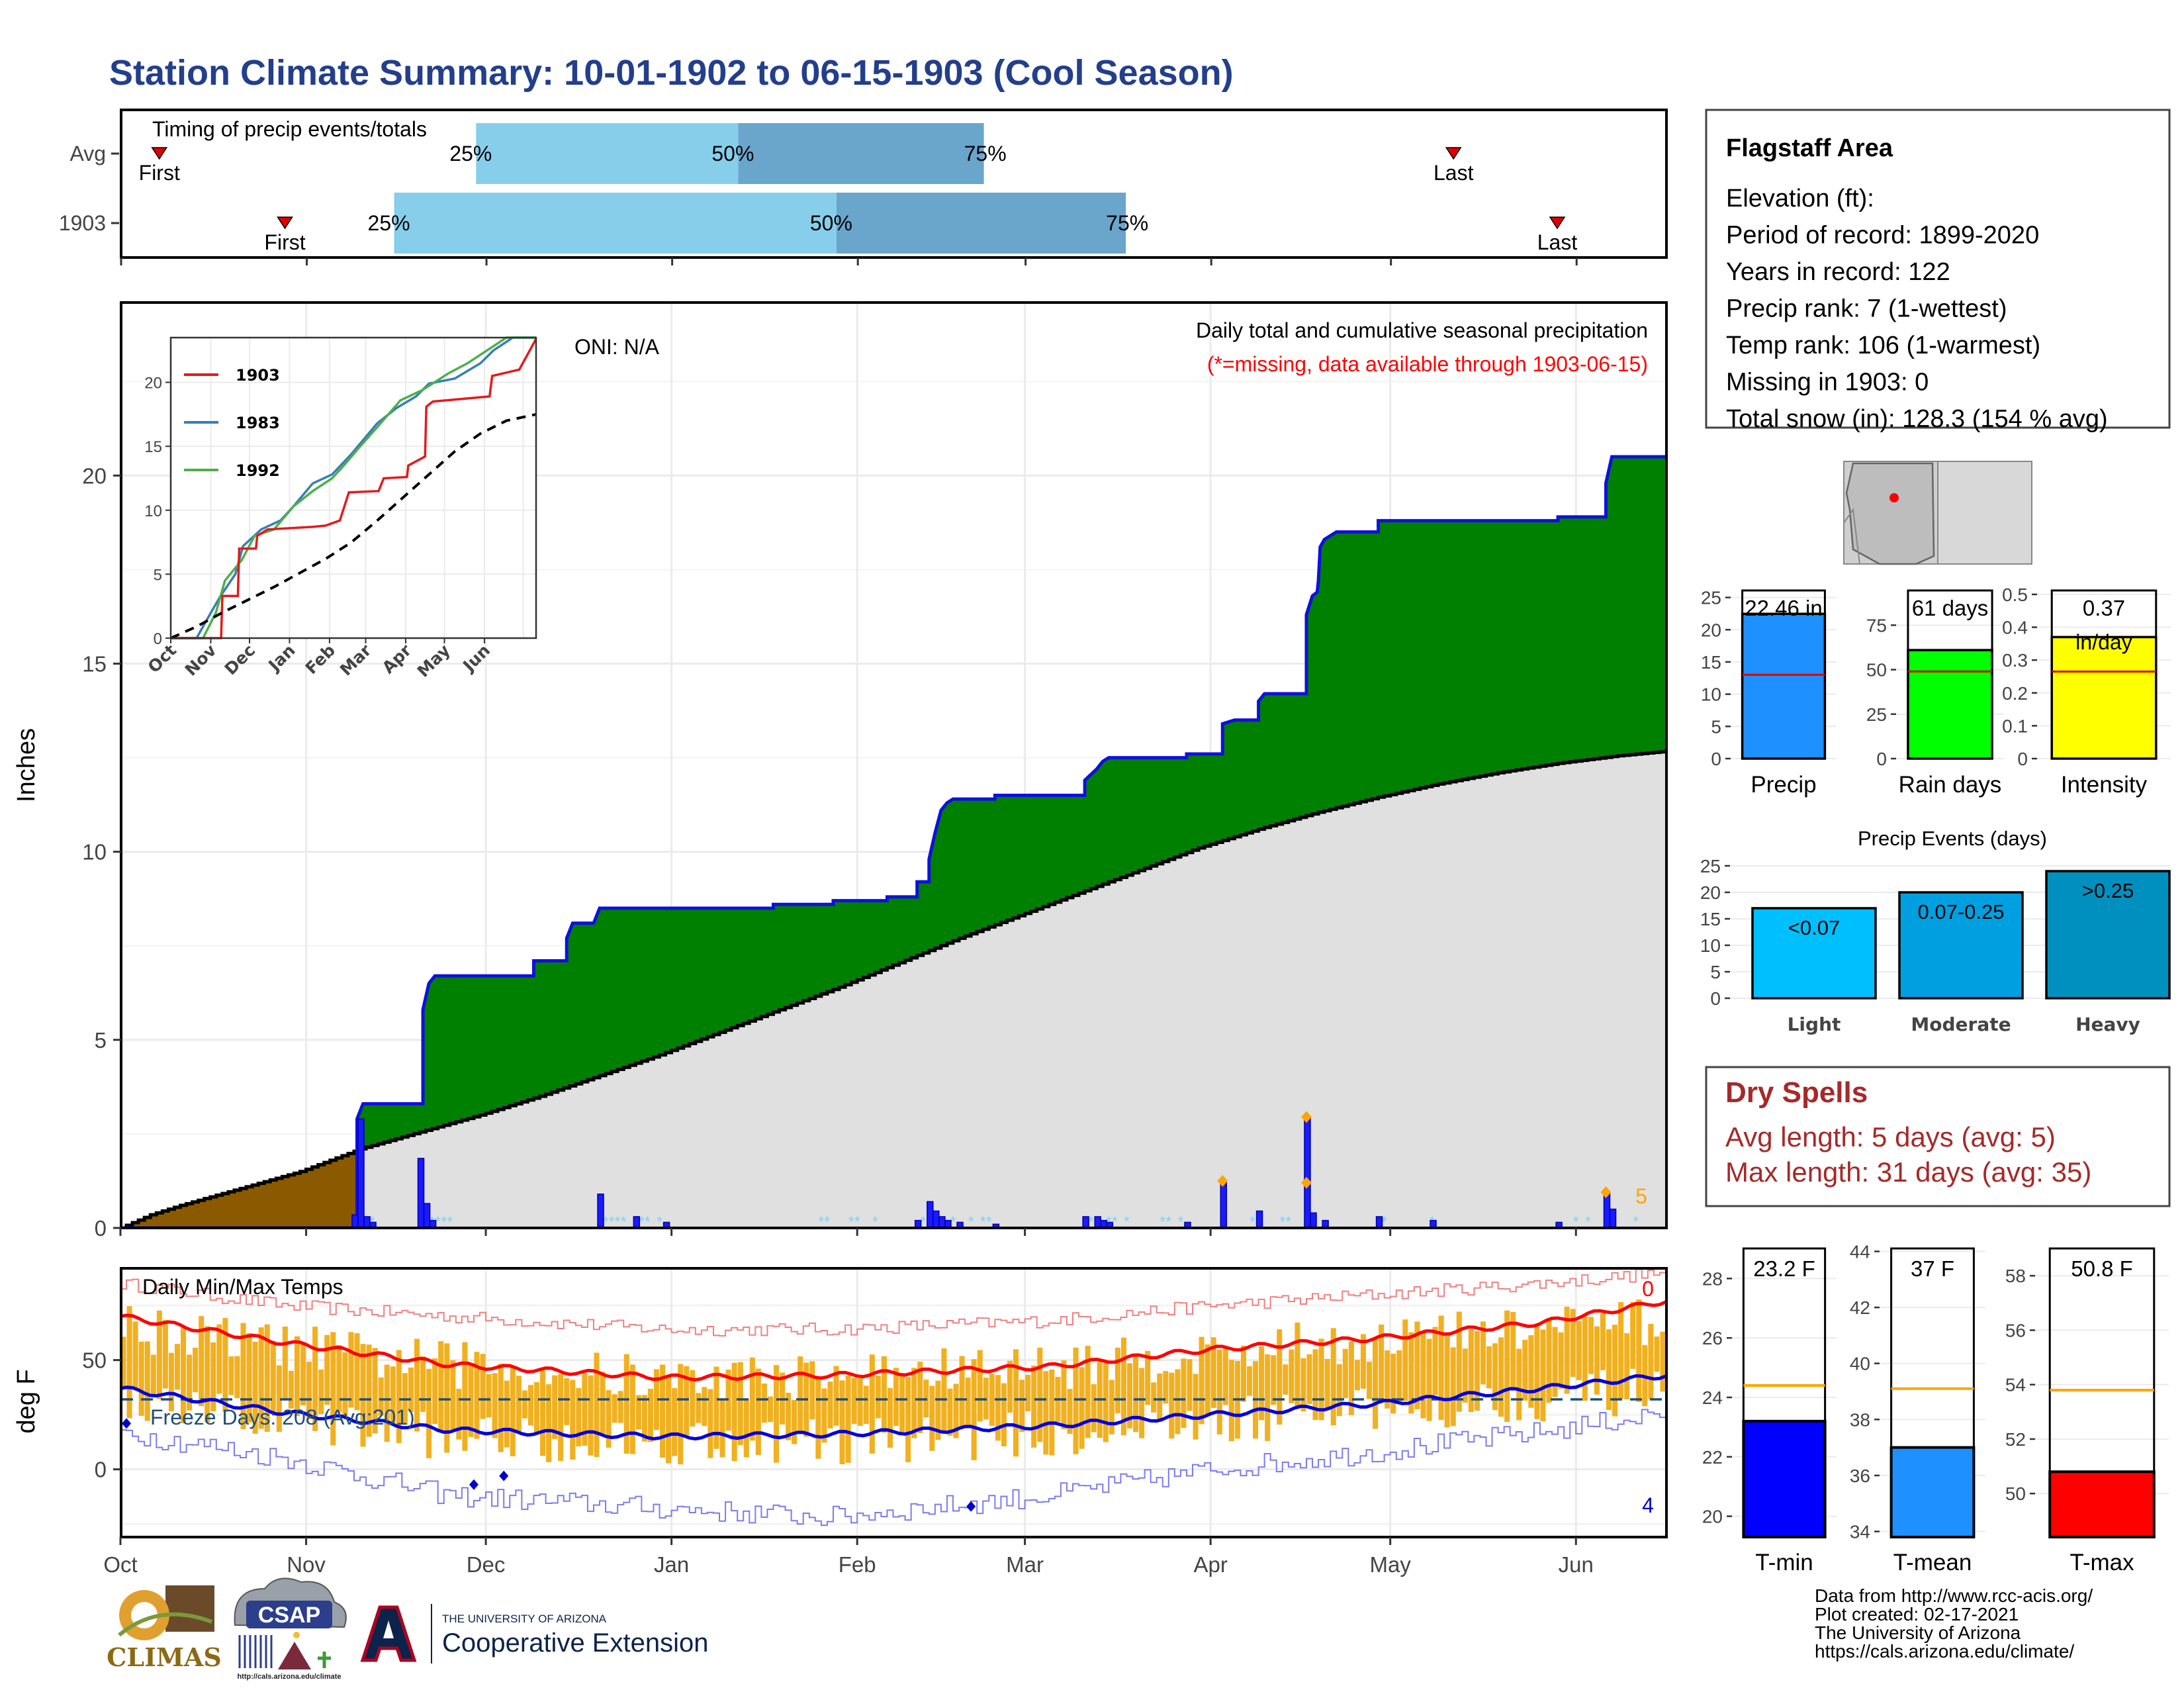 This screenshot has height=1688, width=2184. Describe the element at coordinates (504, 1475) in the screenshot. I see `record-low-marker` at that location.